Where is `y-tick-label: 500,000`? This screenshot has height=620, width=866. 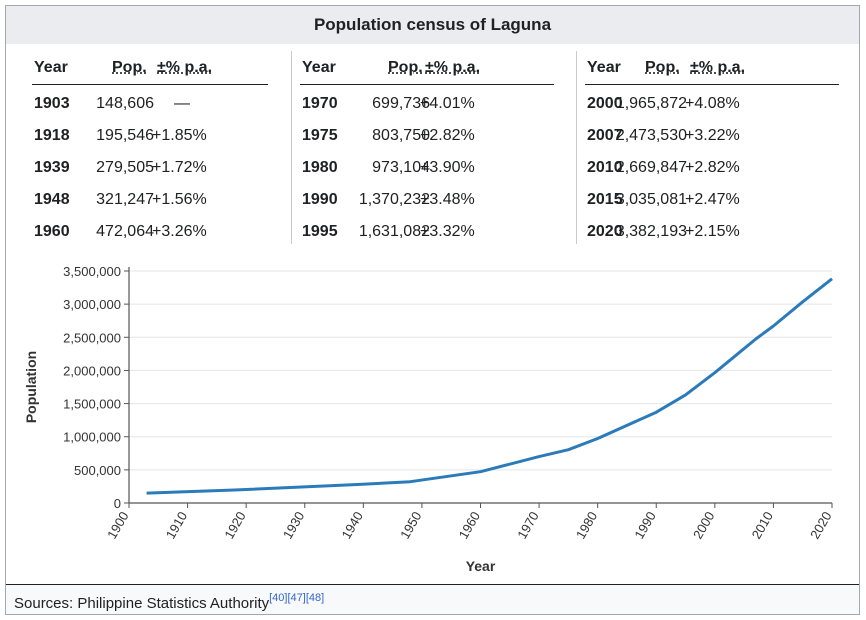
y-tick-label: 500,000 is located at coordinates (97, 470).